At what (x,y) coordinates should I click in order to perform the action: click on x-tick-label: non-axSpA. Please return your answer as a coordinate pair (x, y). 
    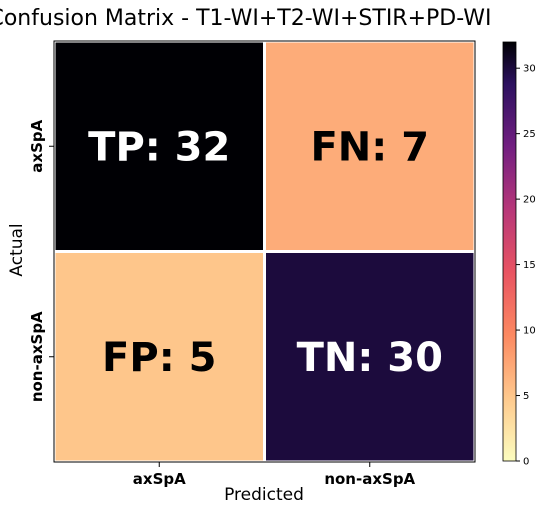
    Looking at the image, I should click on (369, 479).